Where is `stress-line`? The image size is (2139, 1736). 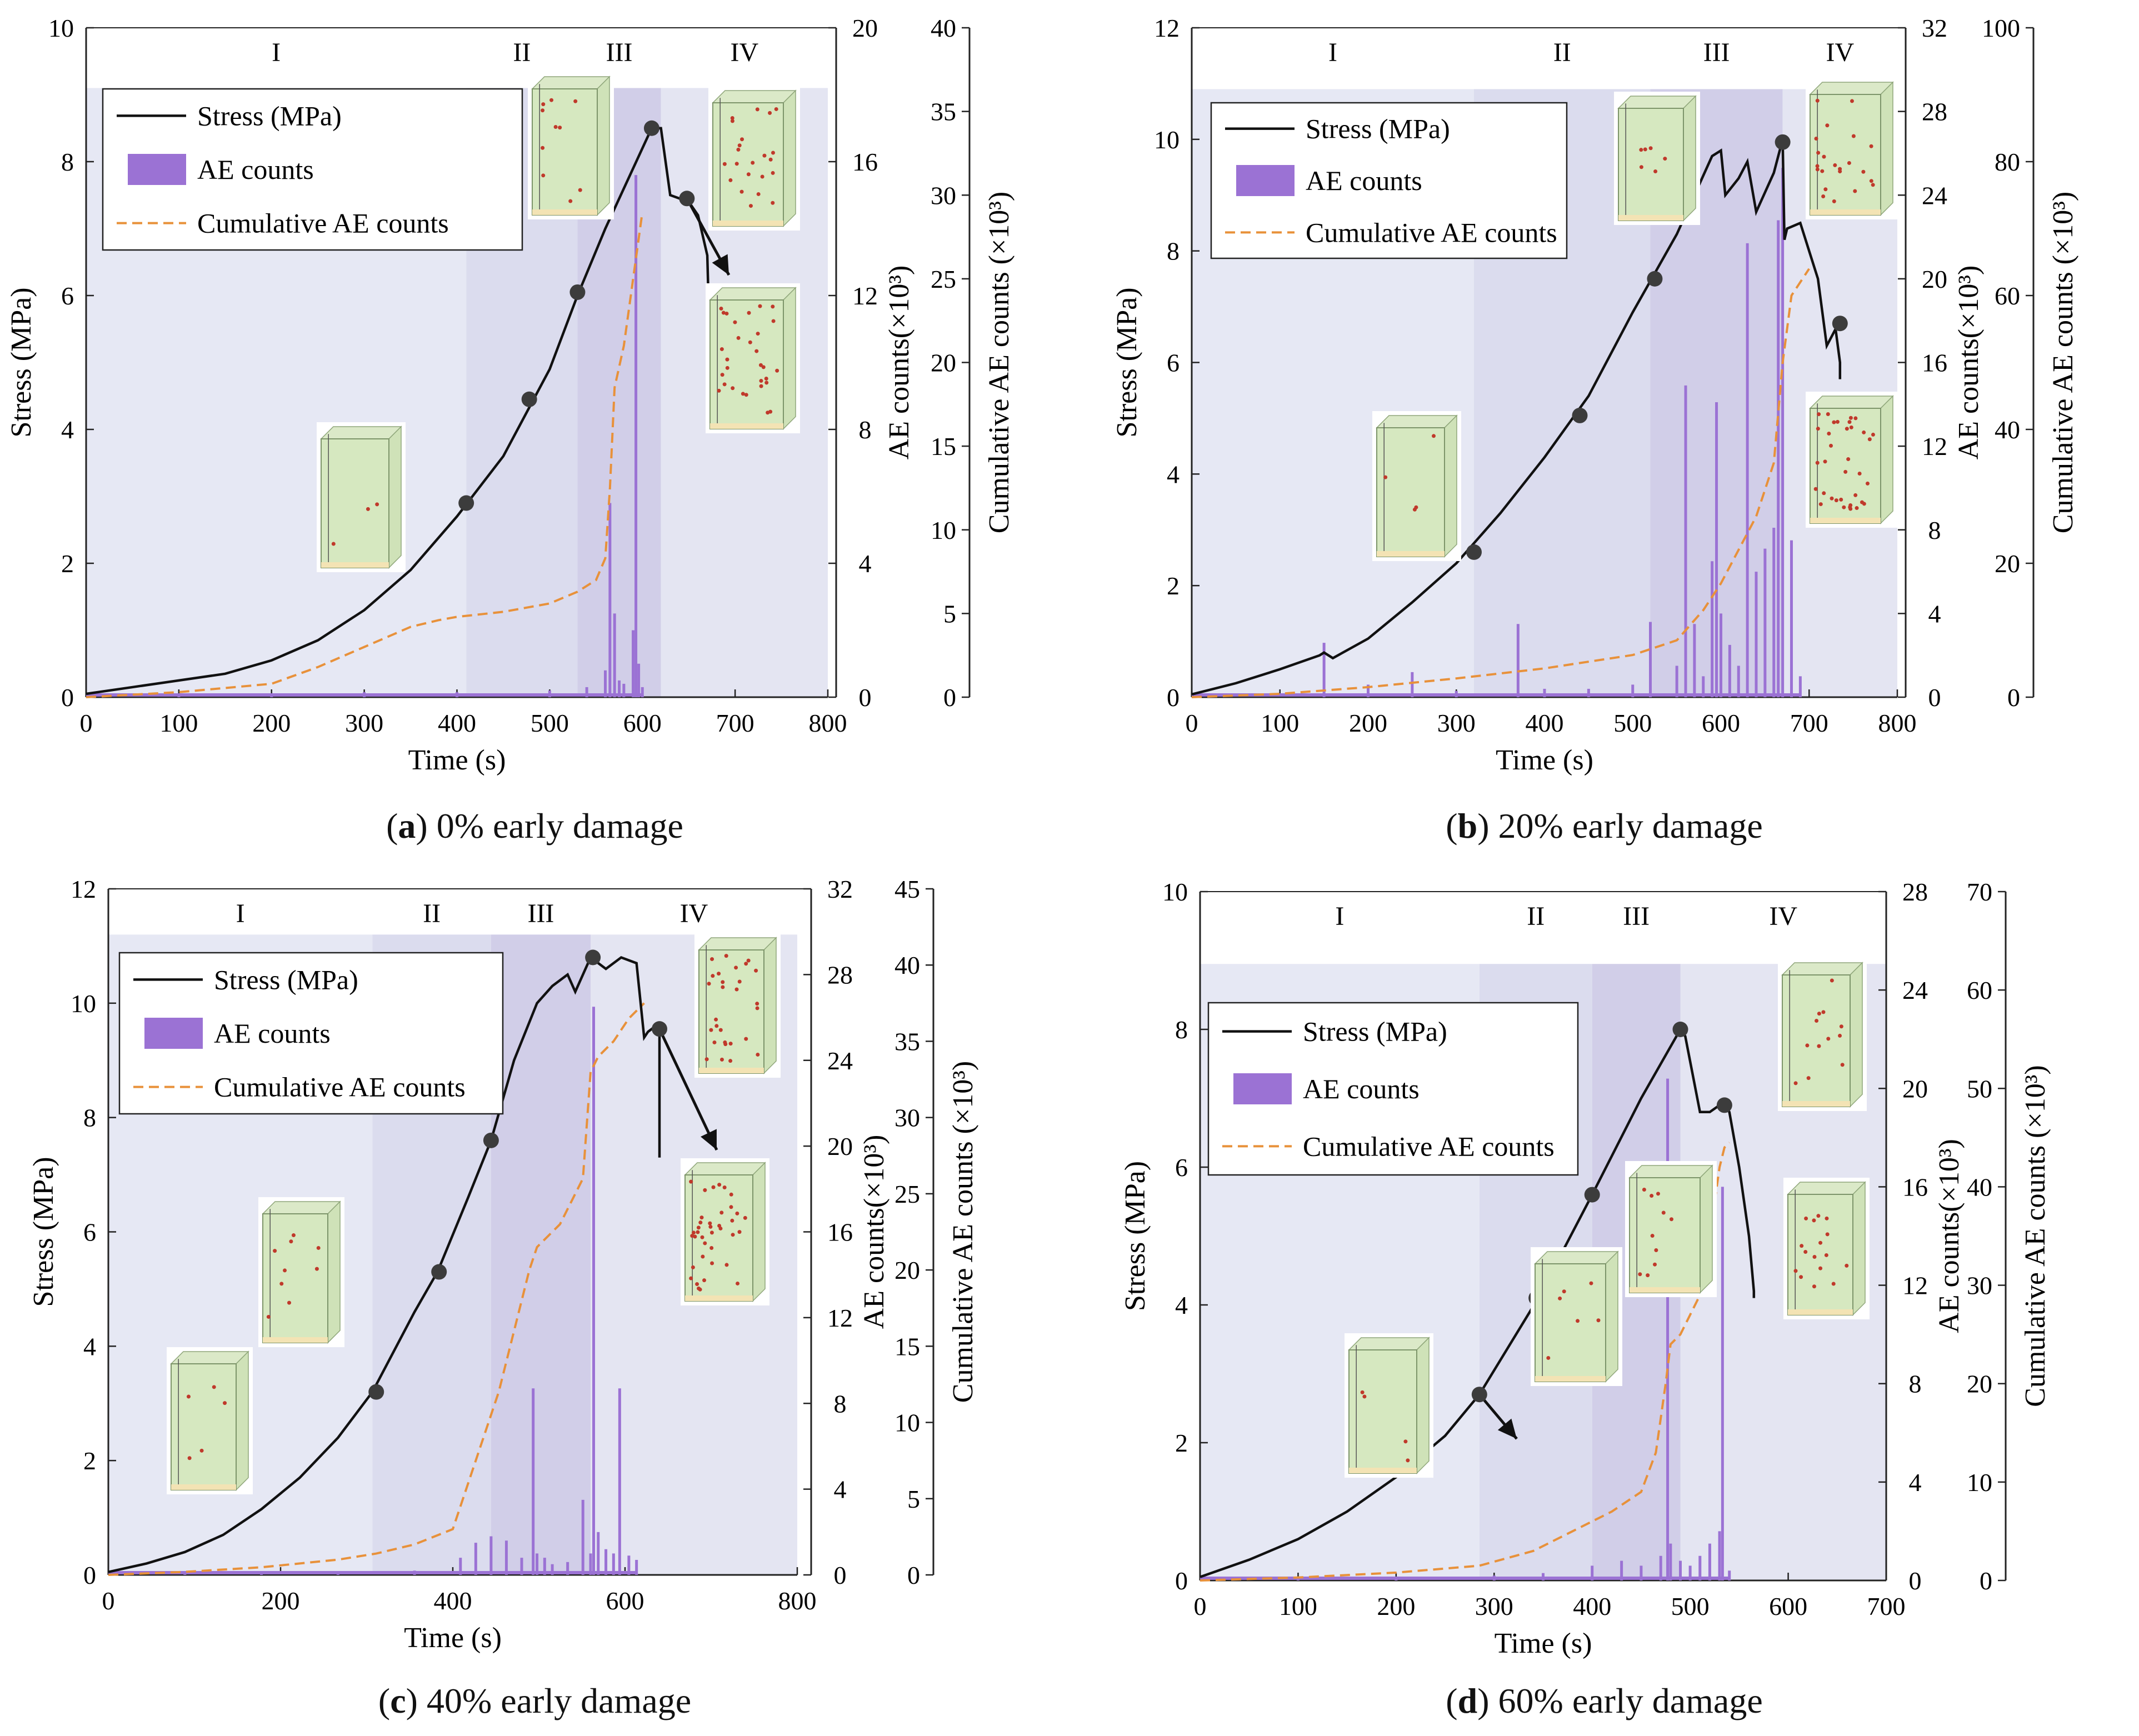 stress-line is located at coordinates (384, 1264).